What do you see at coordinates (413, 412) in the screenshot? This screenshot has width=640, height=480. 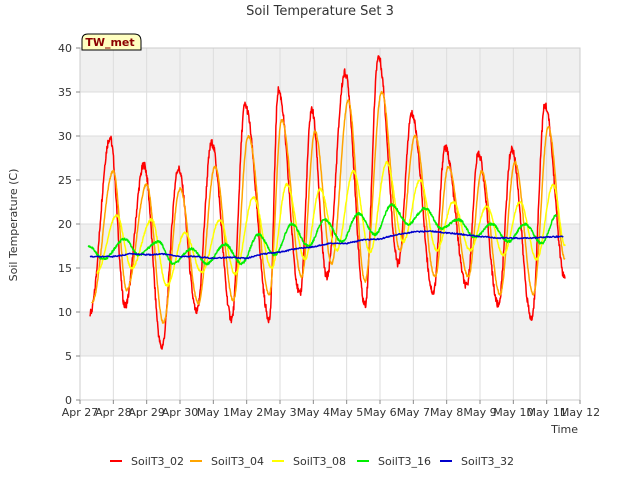 I see `x-tick-label: May 7` at bounding box center [413, 412].